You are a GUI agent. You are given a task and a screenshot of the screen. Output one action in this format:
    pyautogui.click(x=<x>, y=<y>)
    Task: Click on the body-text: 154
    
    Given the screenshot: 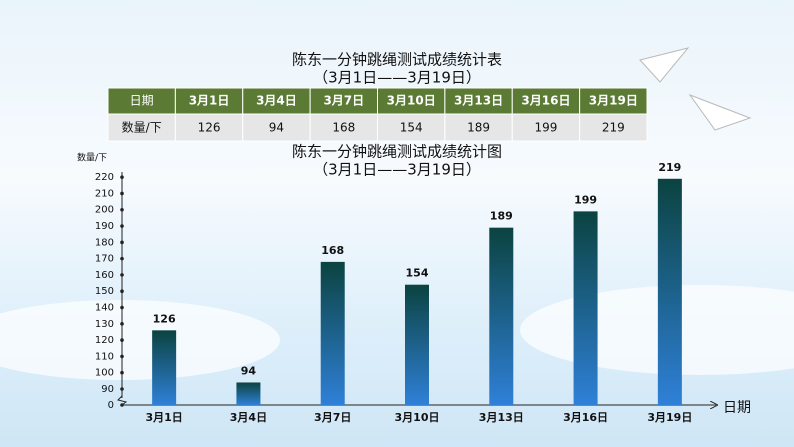 What is the action you would take?
    pyautogui.click(x=411, y=128)
    